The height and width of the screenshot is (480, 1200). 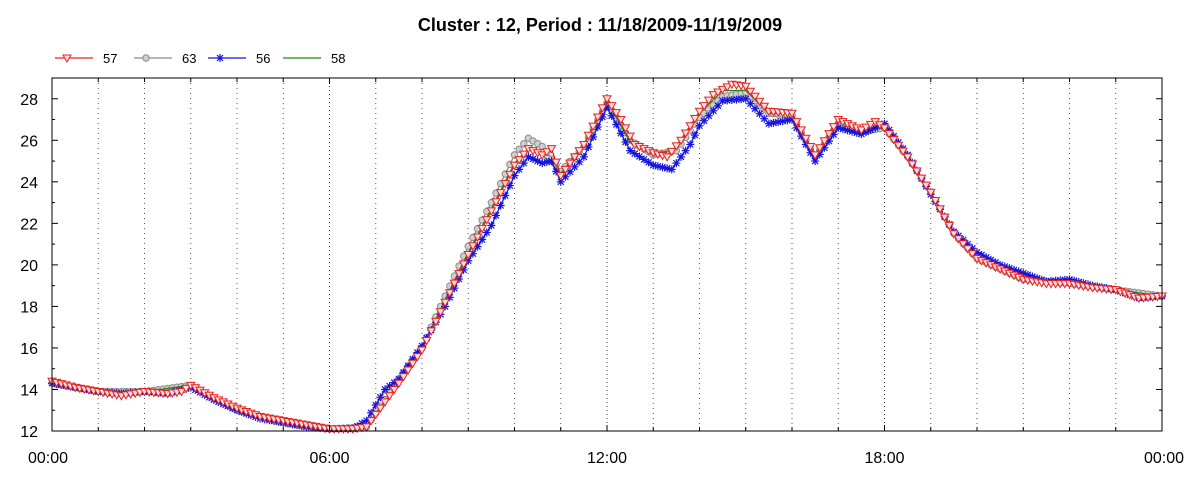 I want to click on legend-label: 56, so click(x=263, y=58).